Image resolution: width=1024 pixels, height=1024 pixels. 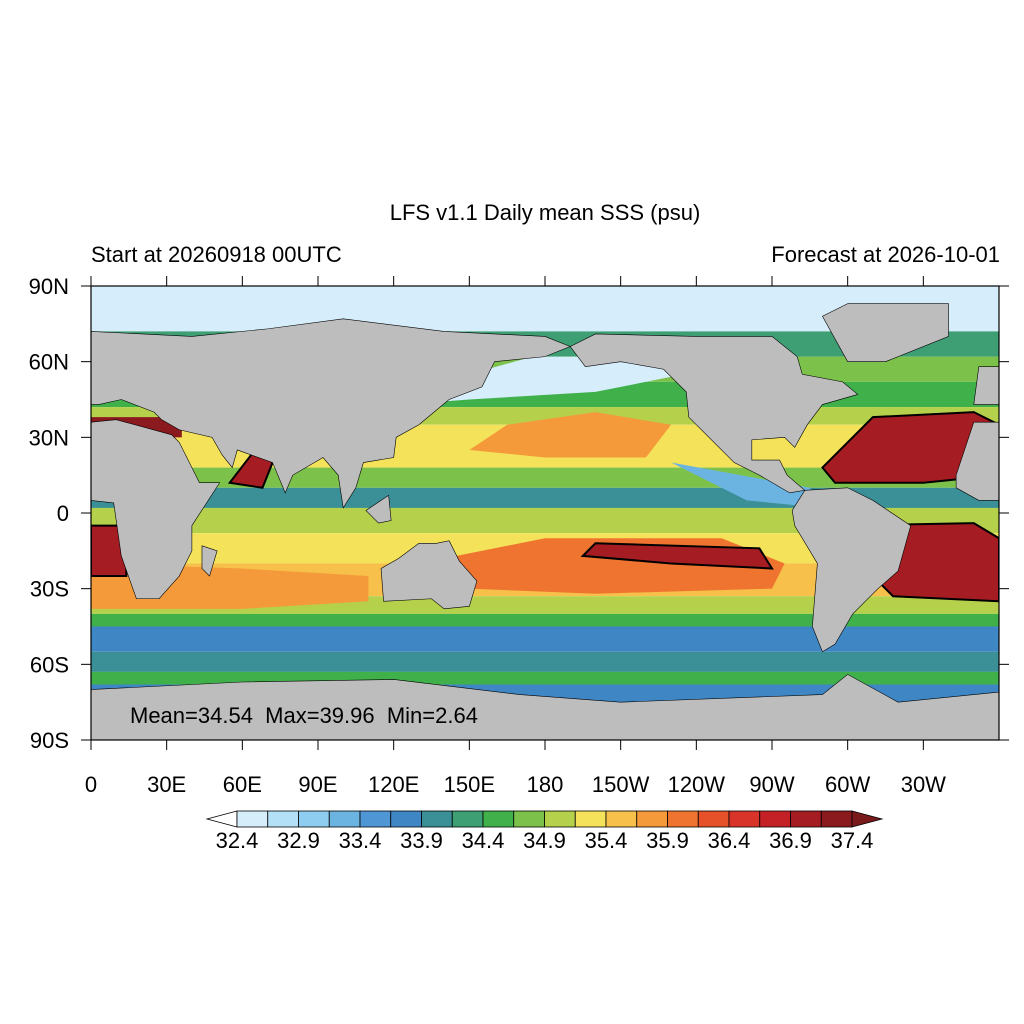 I want to click on lat-tick-label: 60N, so click(x=49, y=362).